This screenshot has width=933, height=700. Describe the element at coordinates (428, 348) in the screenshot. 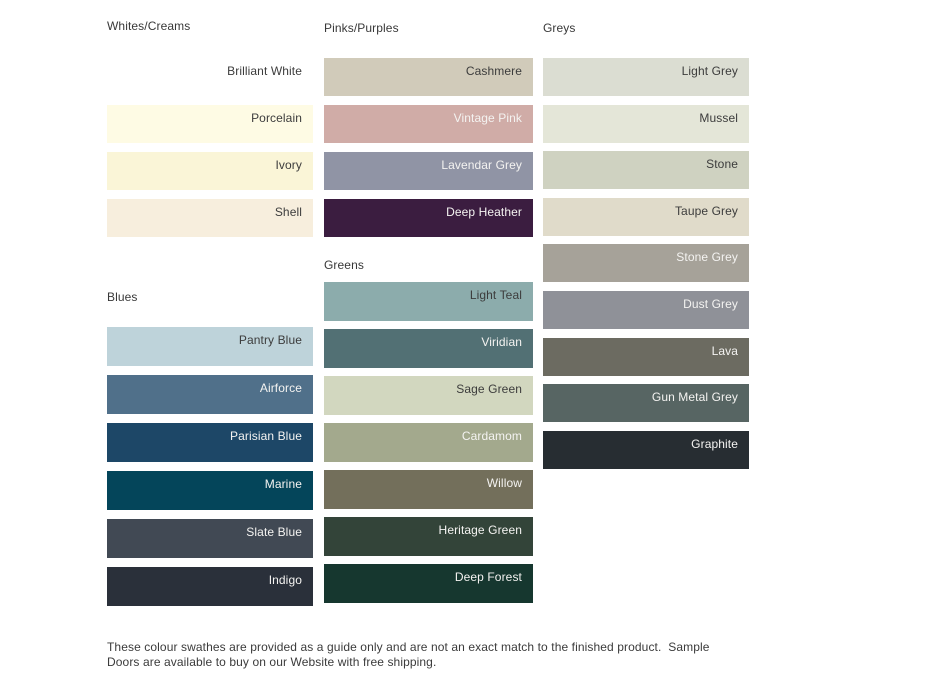

I see `swatch-viridian: Viridian` at that location.